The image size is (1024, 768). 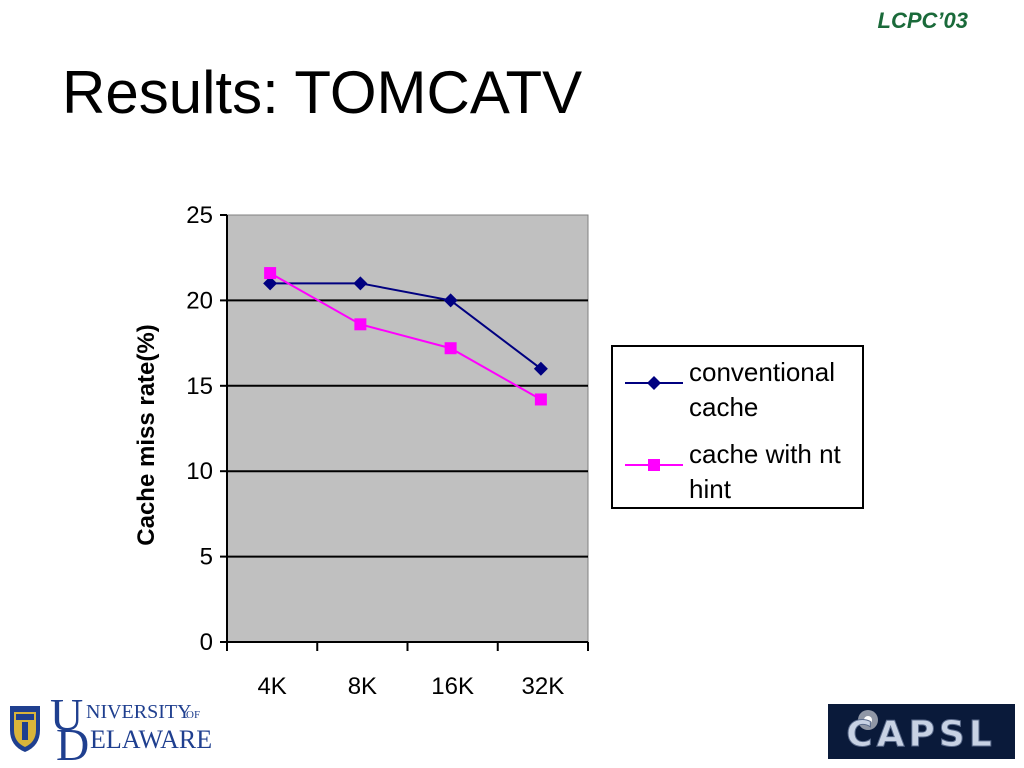 I want to click on svg-text: U, so click(x=66, y=715).